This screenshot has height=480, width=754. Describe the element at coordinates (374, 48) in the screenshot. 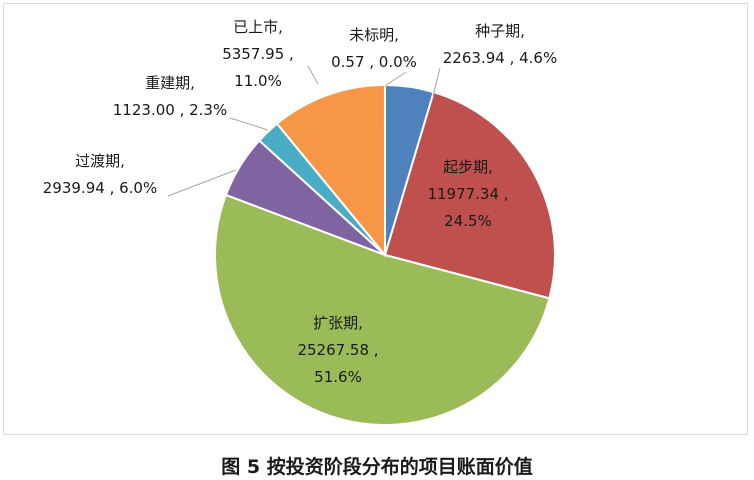

I see `slice-label-6: 未标明, 0.57 , 0.0%` at that location.